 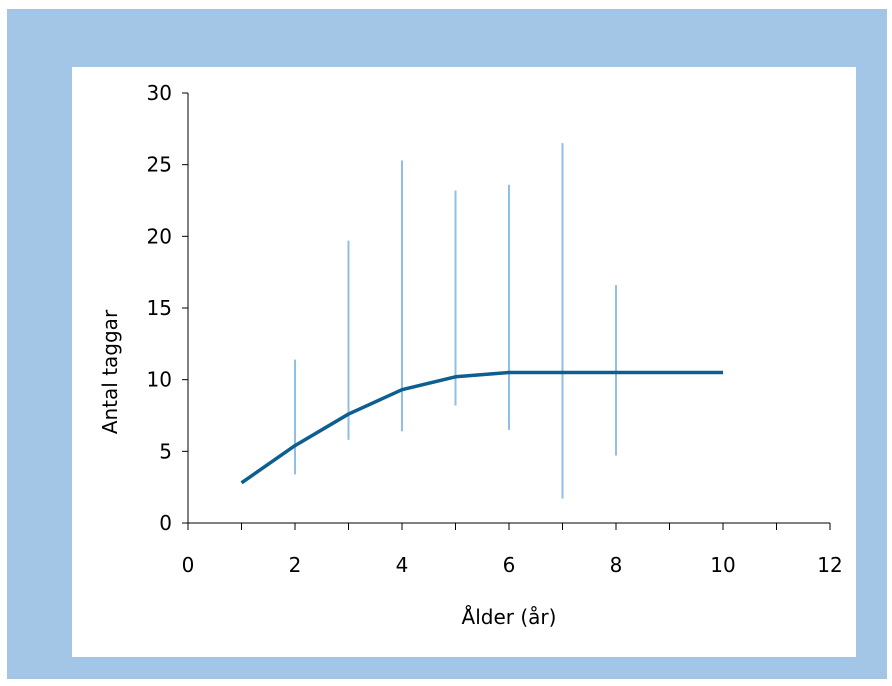 What do you see at coordinates (829, 565) in the screenshot?
I see `x-tick-label: 12` at bounding box center [829, 565].